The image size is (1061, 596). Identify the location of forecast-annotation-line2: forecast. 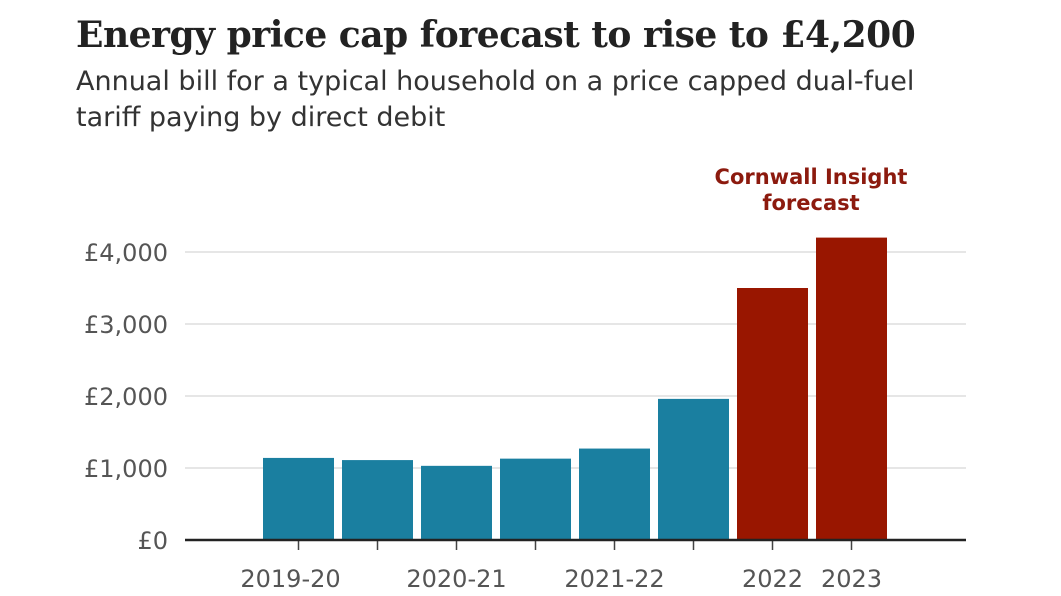
(810, 203).